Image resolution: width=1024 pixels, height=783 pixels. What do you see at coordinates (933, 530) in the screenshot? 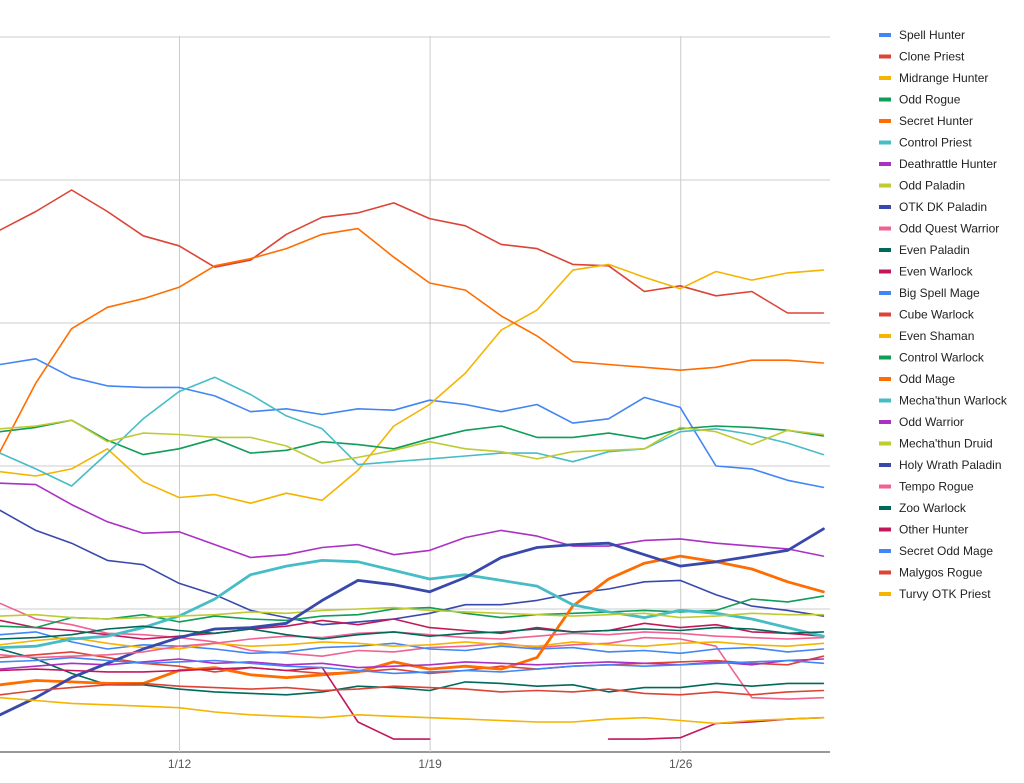
I see `legend-entry: Other Hunter` at bounding box center [933, 530].